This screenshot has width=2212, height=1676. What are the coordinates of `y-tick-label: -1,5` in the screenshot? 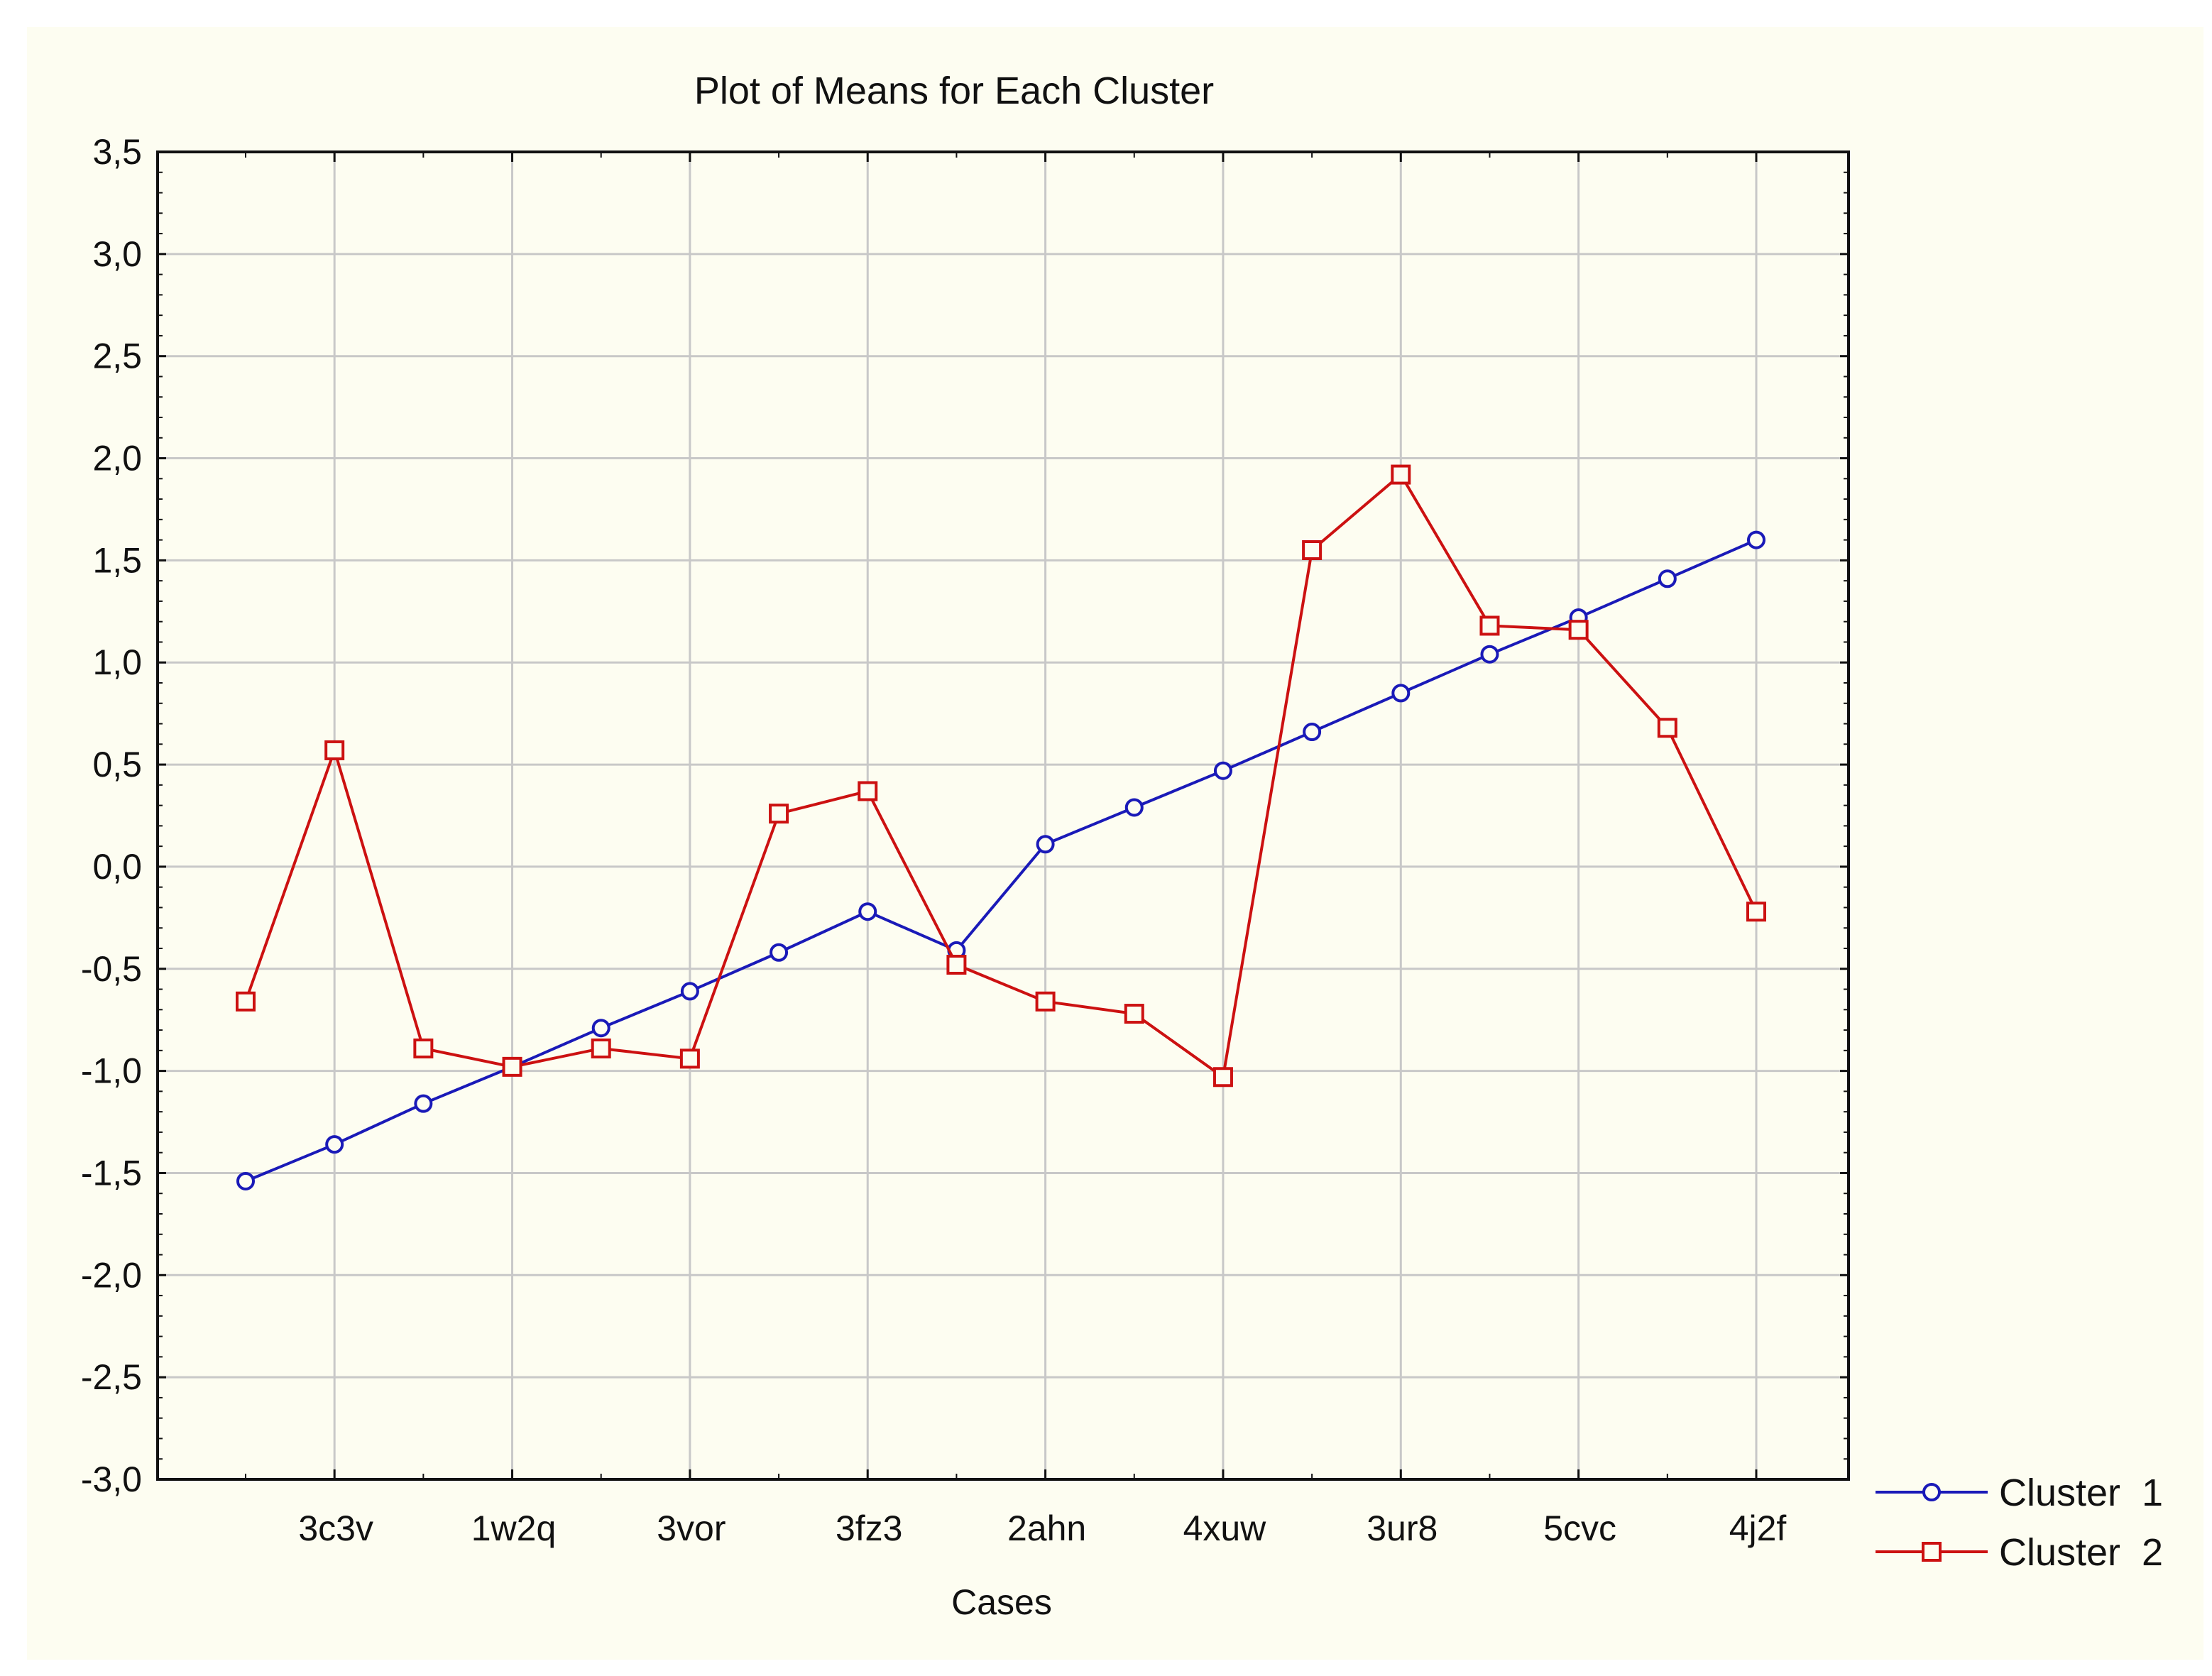 It's located at (111, 1173).